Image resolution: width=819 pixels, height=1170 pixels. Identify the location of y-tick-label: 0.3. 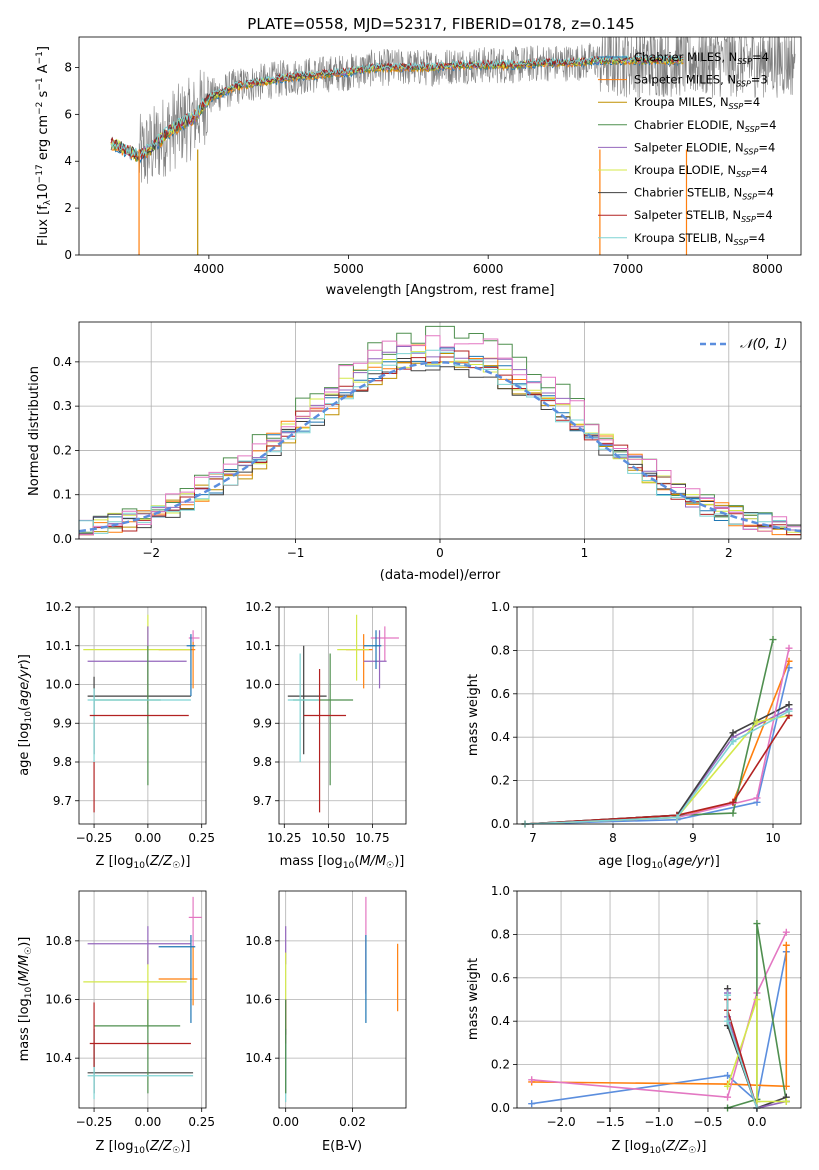
(62, 406).